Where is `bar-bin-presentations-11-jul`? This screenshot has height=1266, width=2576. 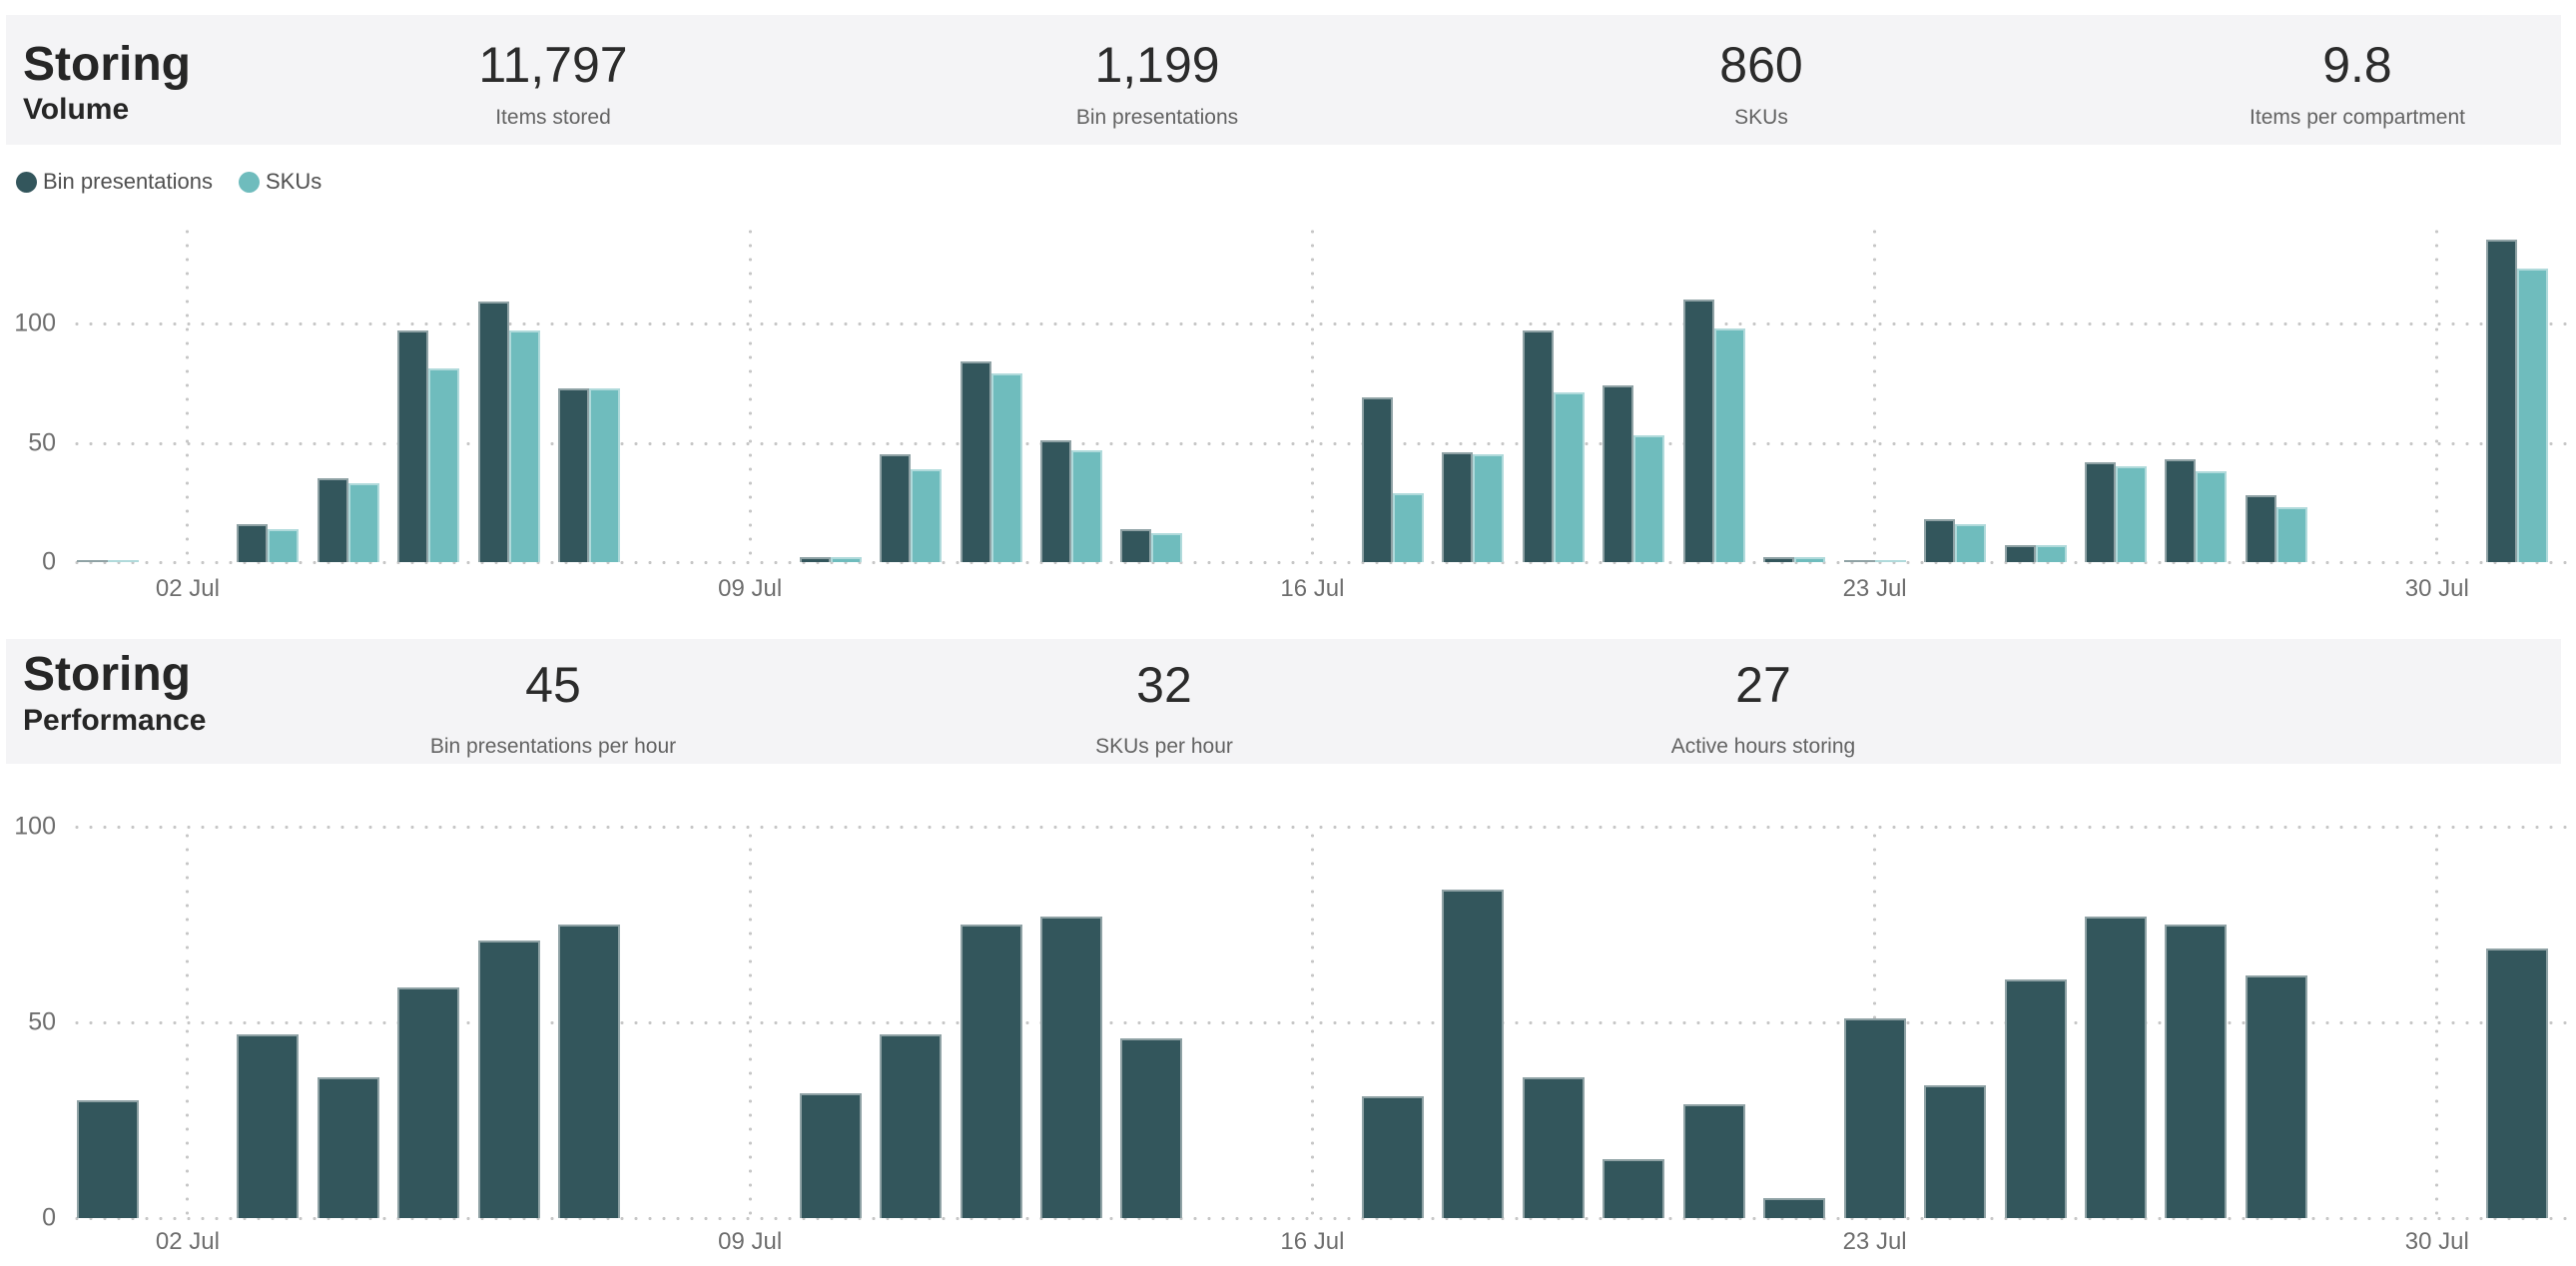
bar-bin-presentations-11-jul is located at coordinates (896, 508).